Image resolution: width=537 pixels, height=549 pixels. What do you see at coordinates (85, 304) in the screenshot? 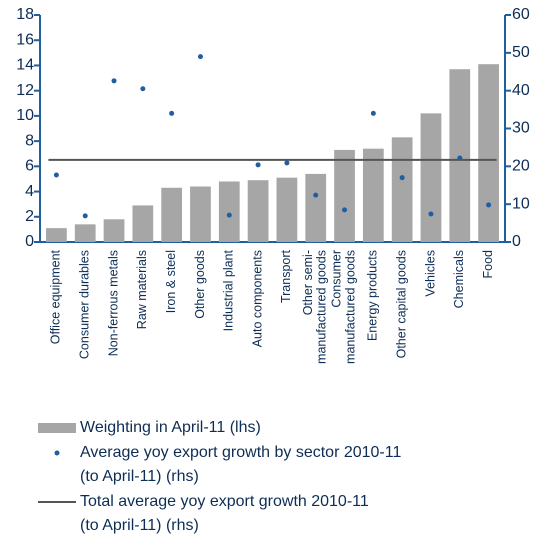
I see `x-tick-label: Consumer durables` at bounding box center [85, 304].